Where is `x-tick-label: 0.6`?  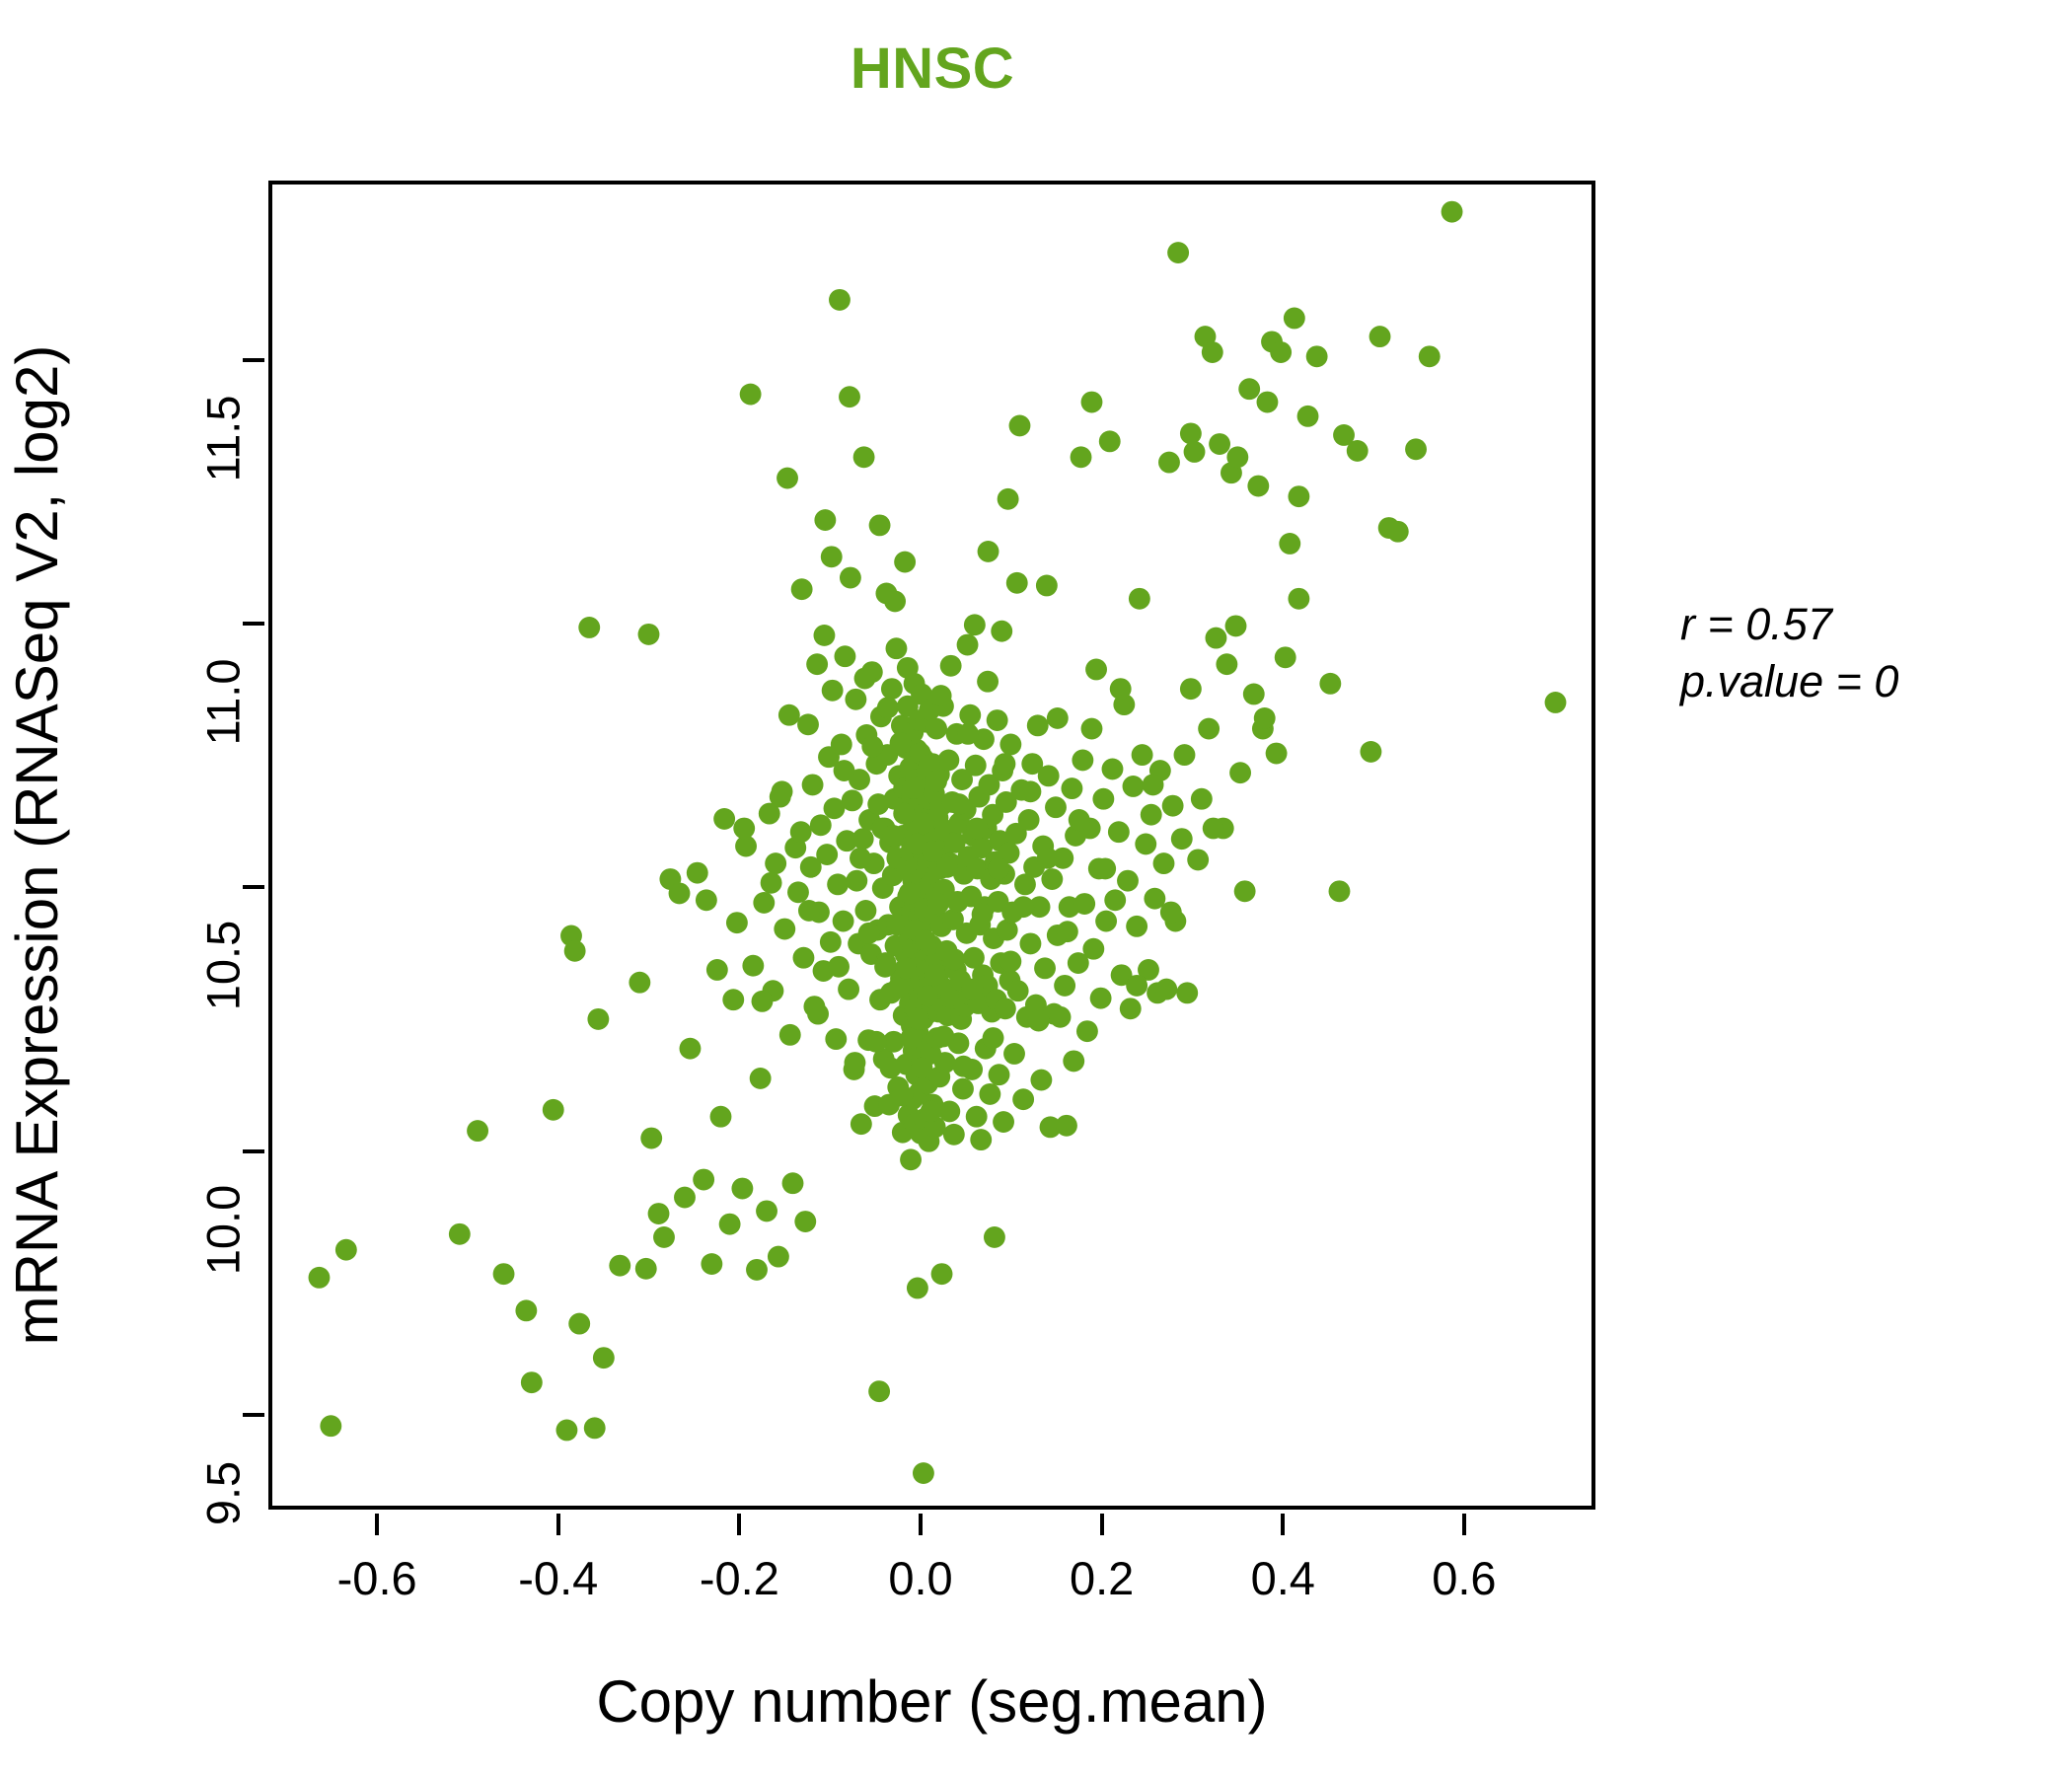
x-tick-label: 0.6 is located at coordinates (1465, 1578).